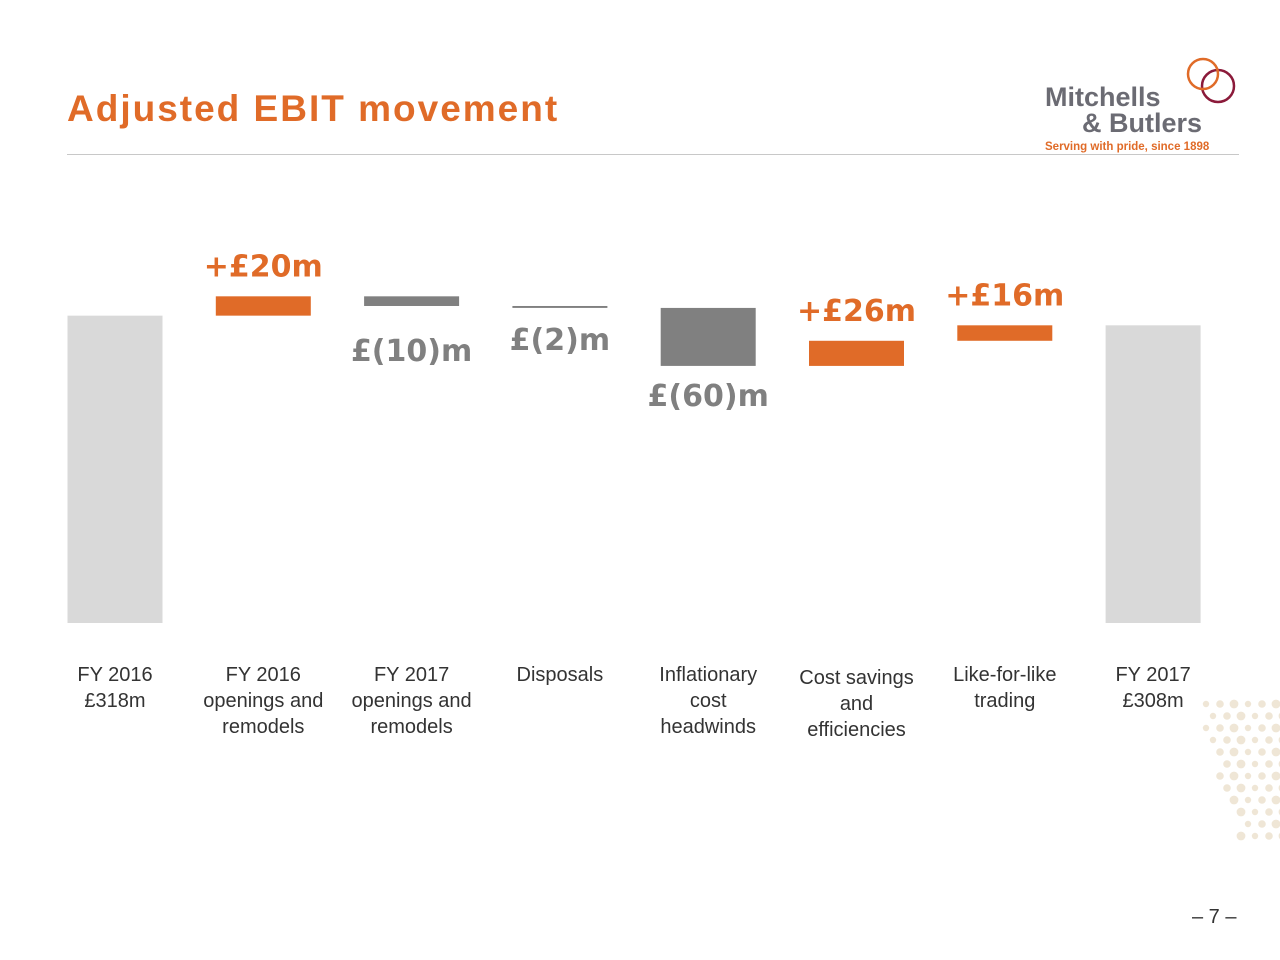 This screenshot has height=960, width=1280. I want to click on bar-value-label-5: £(60)m, so click(708, 396).